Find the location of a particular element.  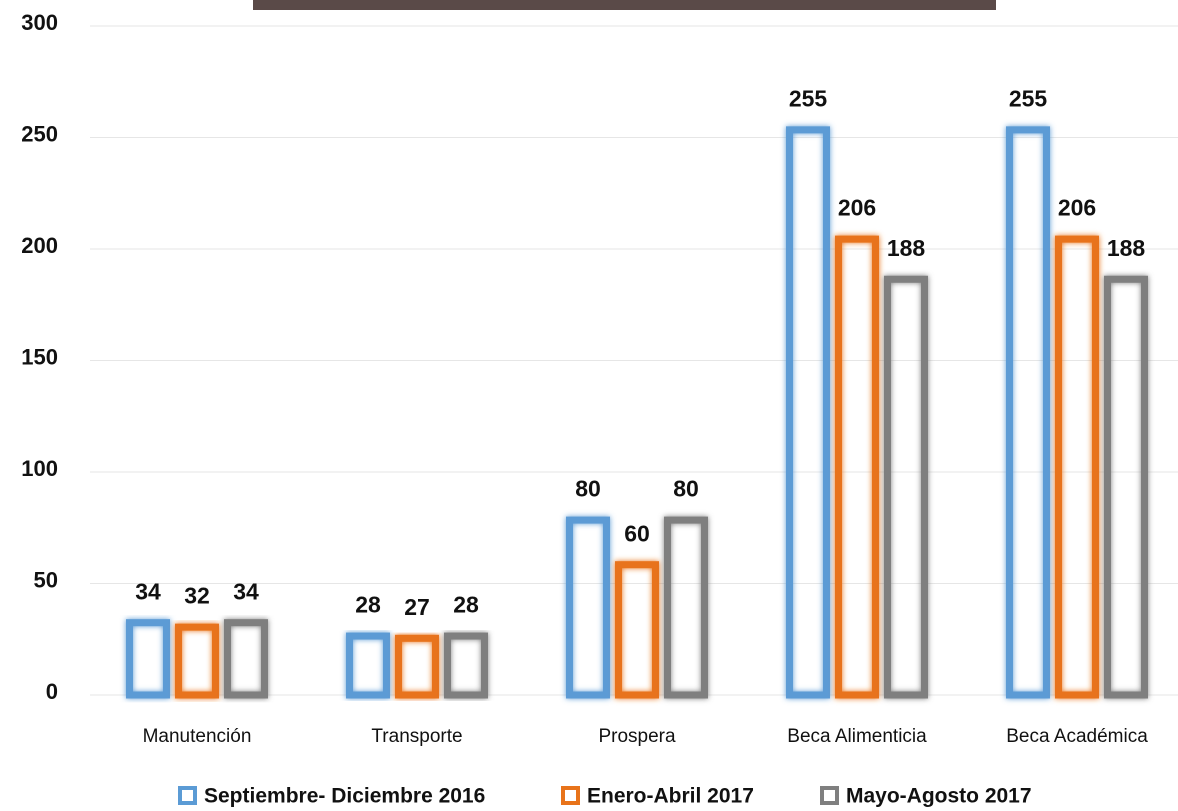

y-tick-label: 0 is located at coordinates (52, 691).